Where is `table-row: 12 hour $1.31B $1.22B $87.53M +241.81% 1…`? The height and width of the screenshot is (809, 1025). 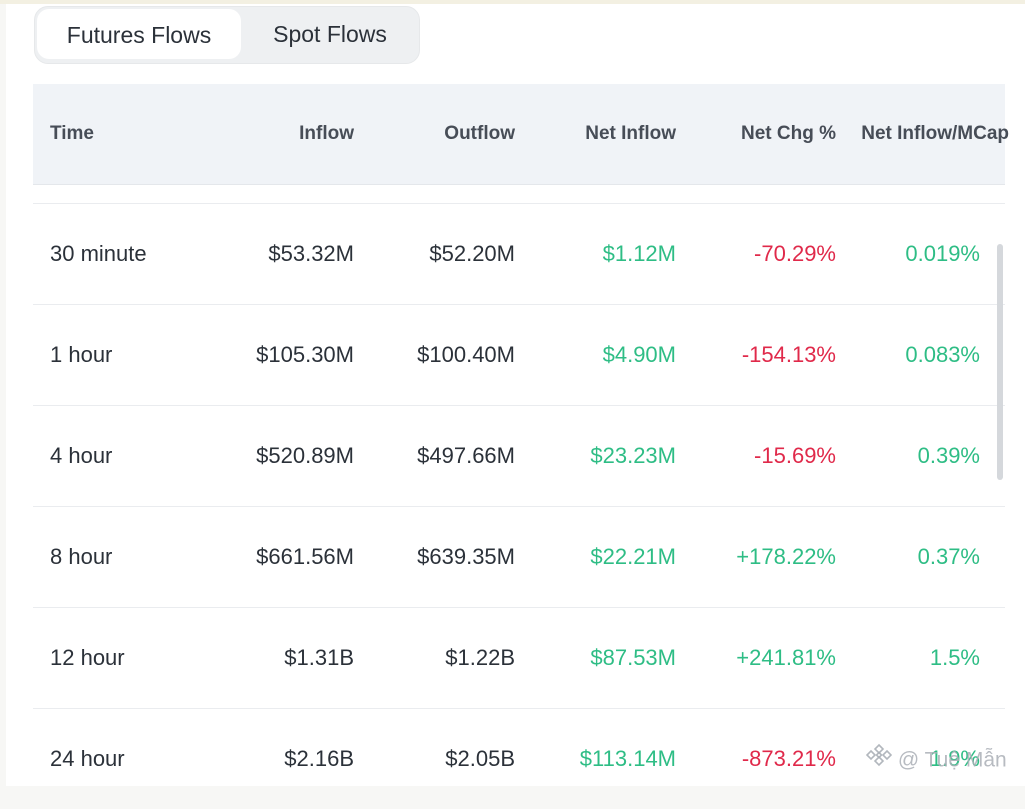 table-row: 12 hour $1.31B $1.22B $87.53M +241.81% 1… is located at coordinates (519, 658).